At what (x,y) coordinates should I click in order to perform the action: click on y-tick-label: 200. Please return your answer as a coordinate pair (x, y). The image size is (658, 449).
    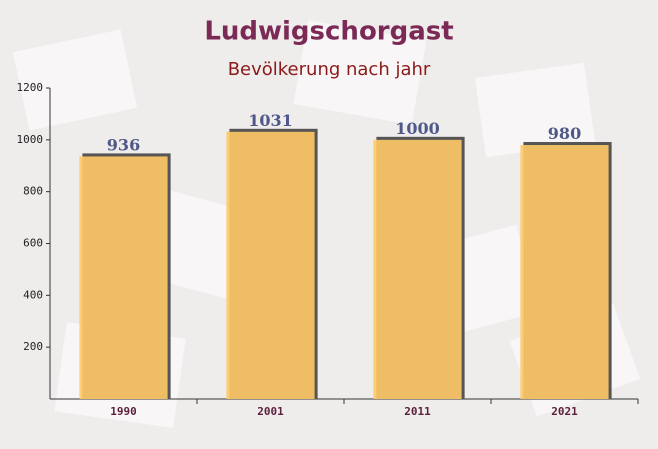
    Looking at the image, I should click on (33, 346).